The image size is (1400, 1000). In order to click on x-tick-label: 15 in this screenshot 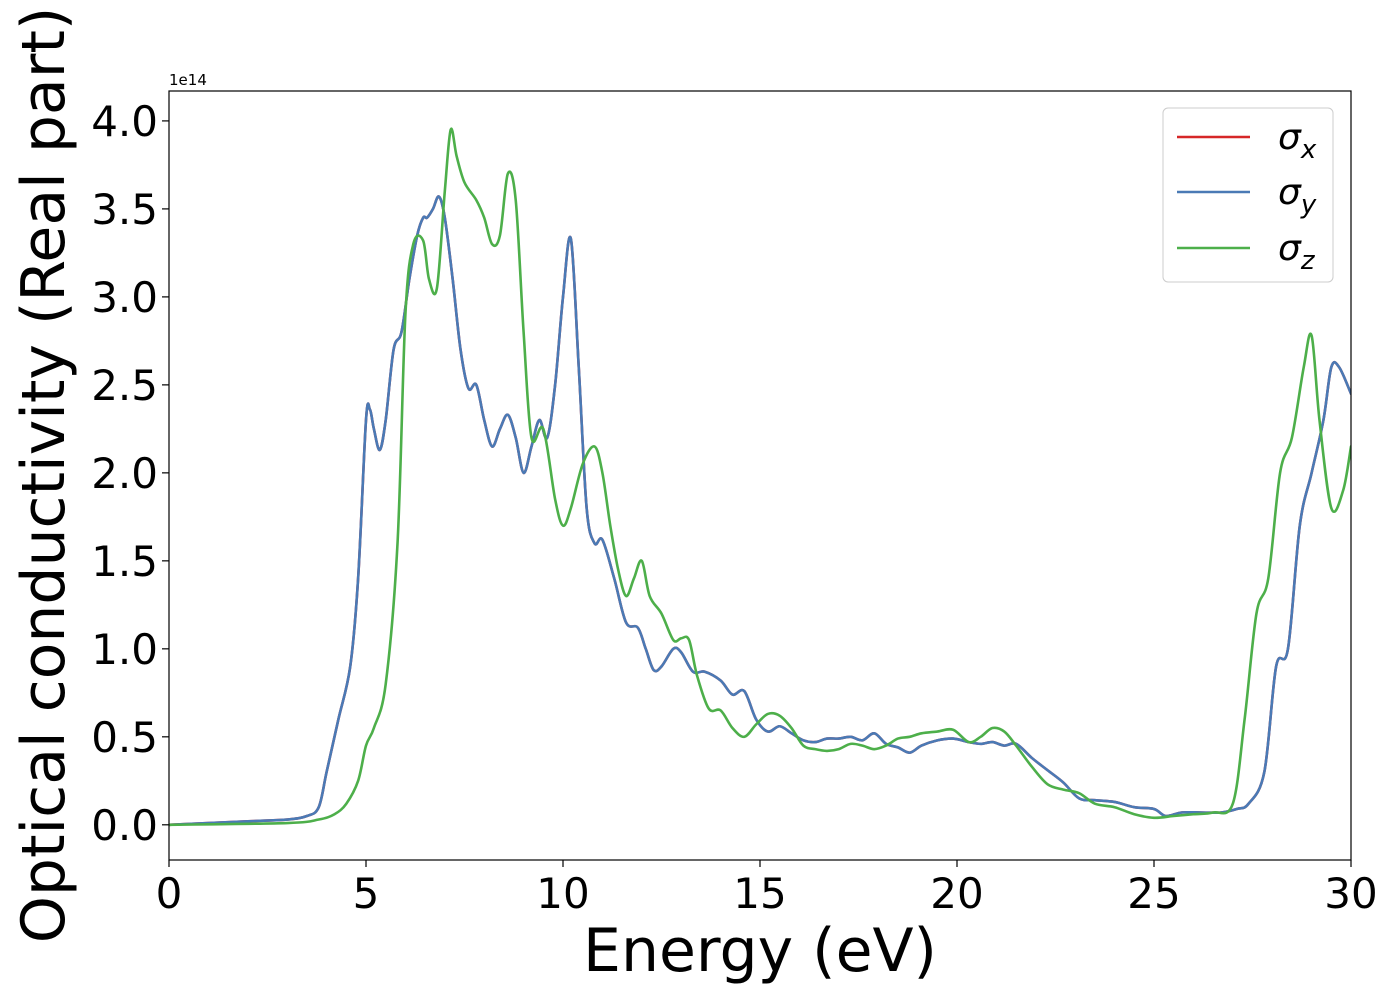, I will do `click(759, 893)`.